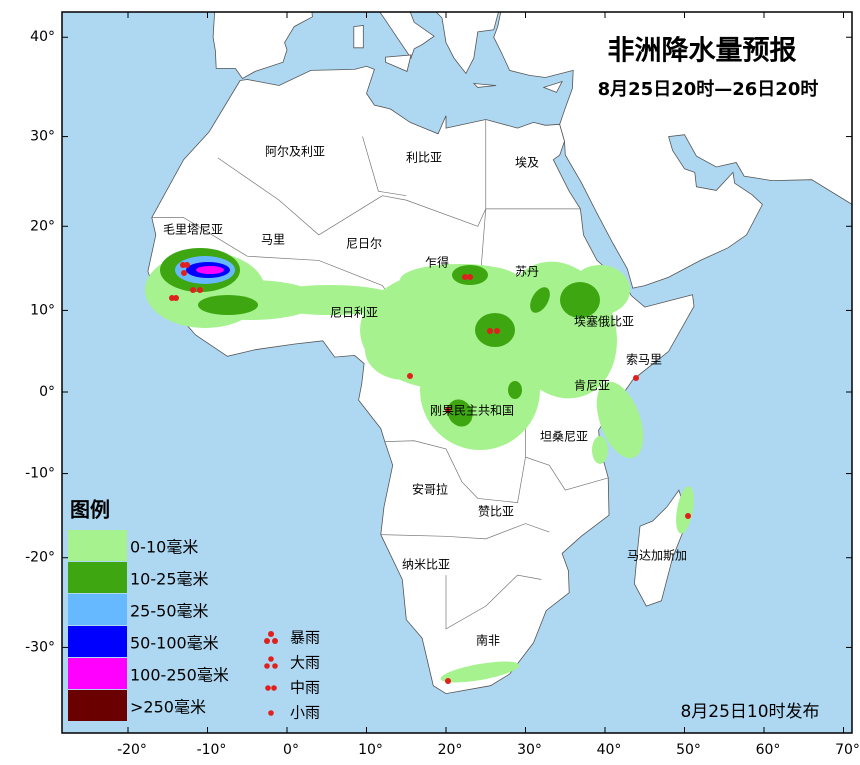  What do you see at coordinates (305, 688) in the screenshot?
I see `legend-symbol-label: 中雨` at bounding box center [305, 688].